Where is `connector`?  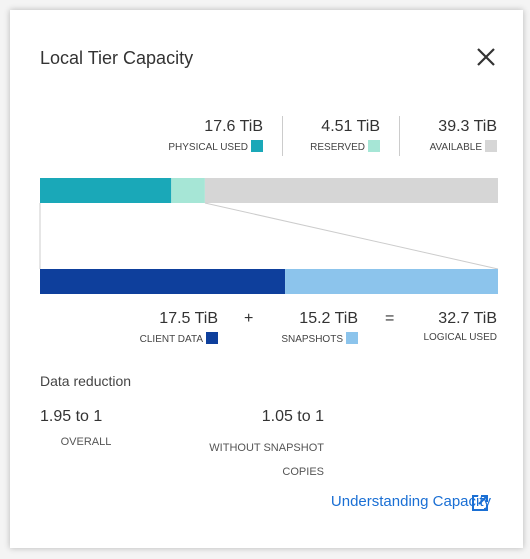 connector is located at coordinates (269, 236).